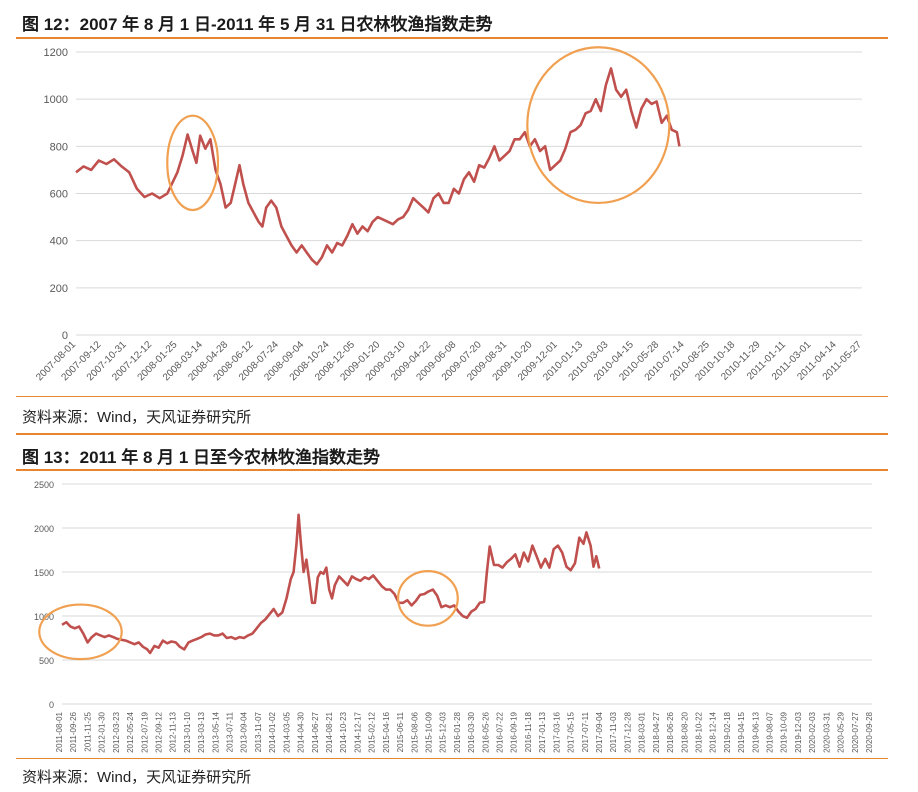  Describe the element at coordinates (59, 242) in the screenshot. I see `chart1-ytick-label: 400` at that location.